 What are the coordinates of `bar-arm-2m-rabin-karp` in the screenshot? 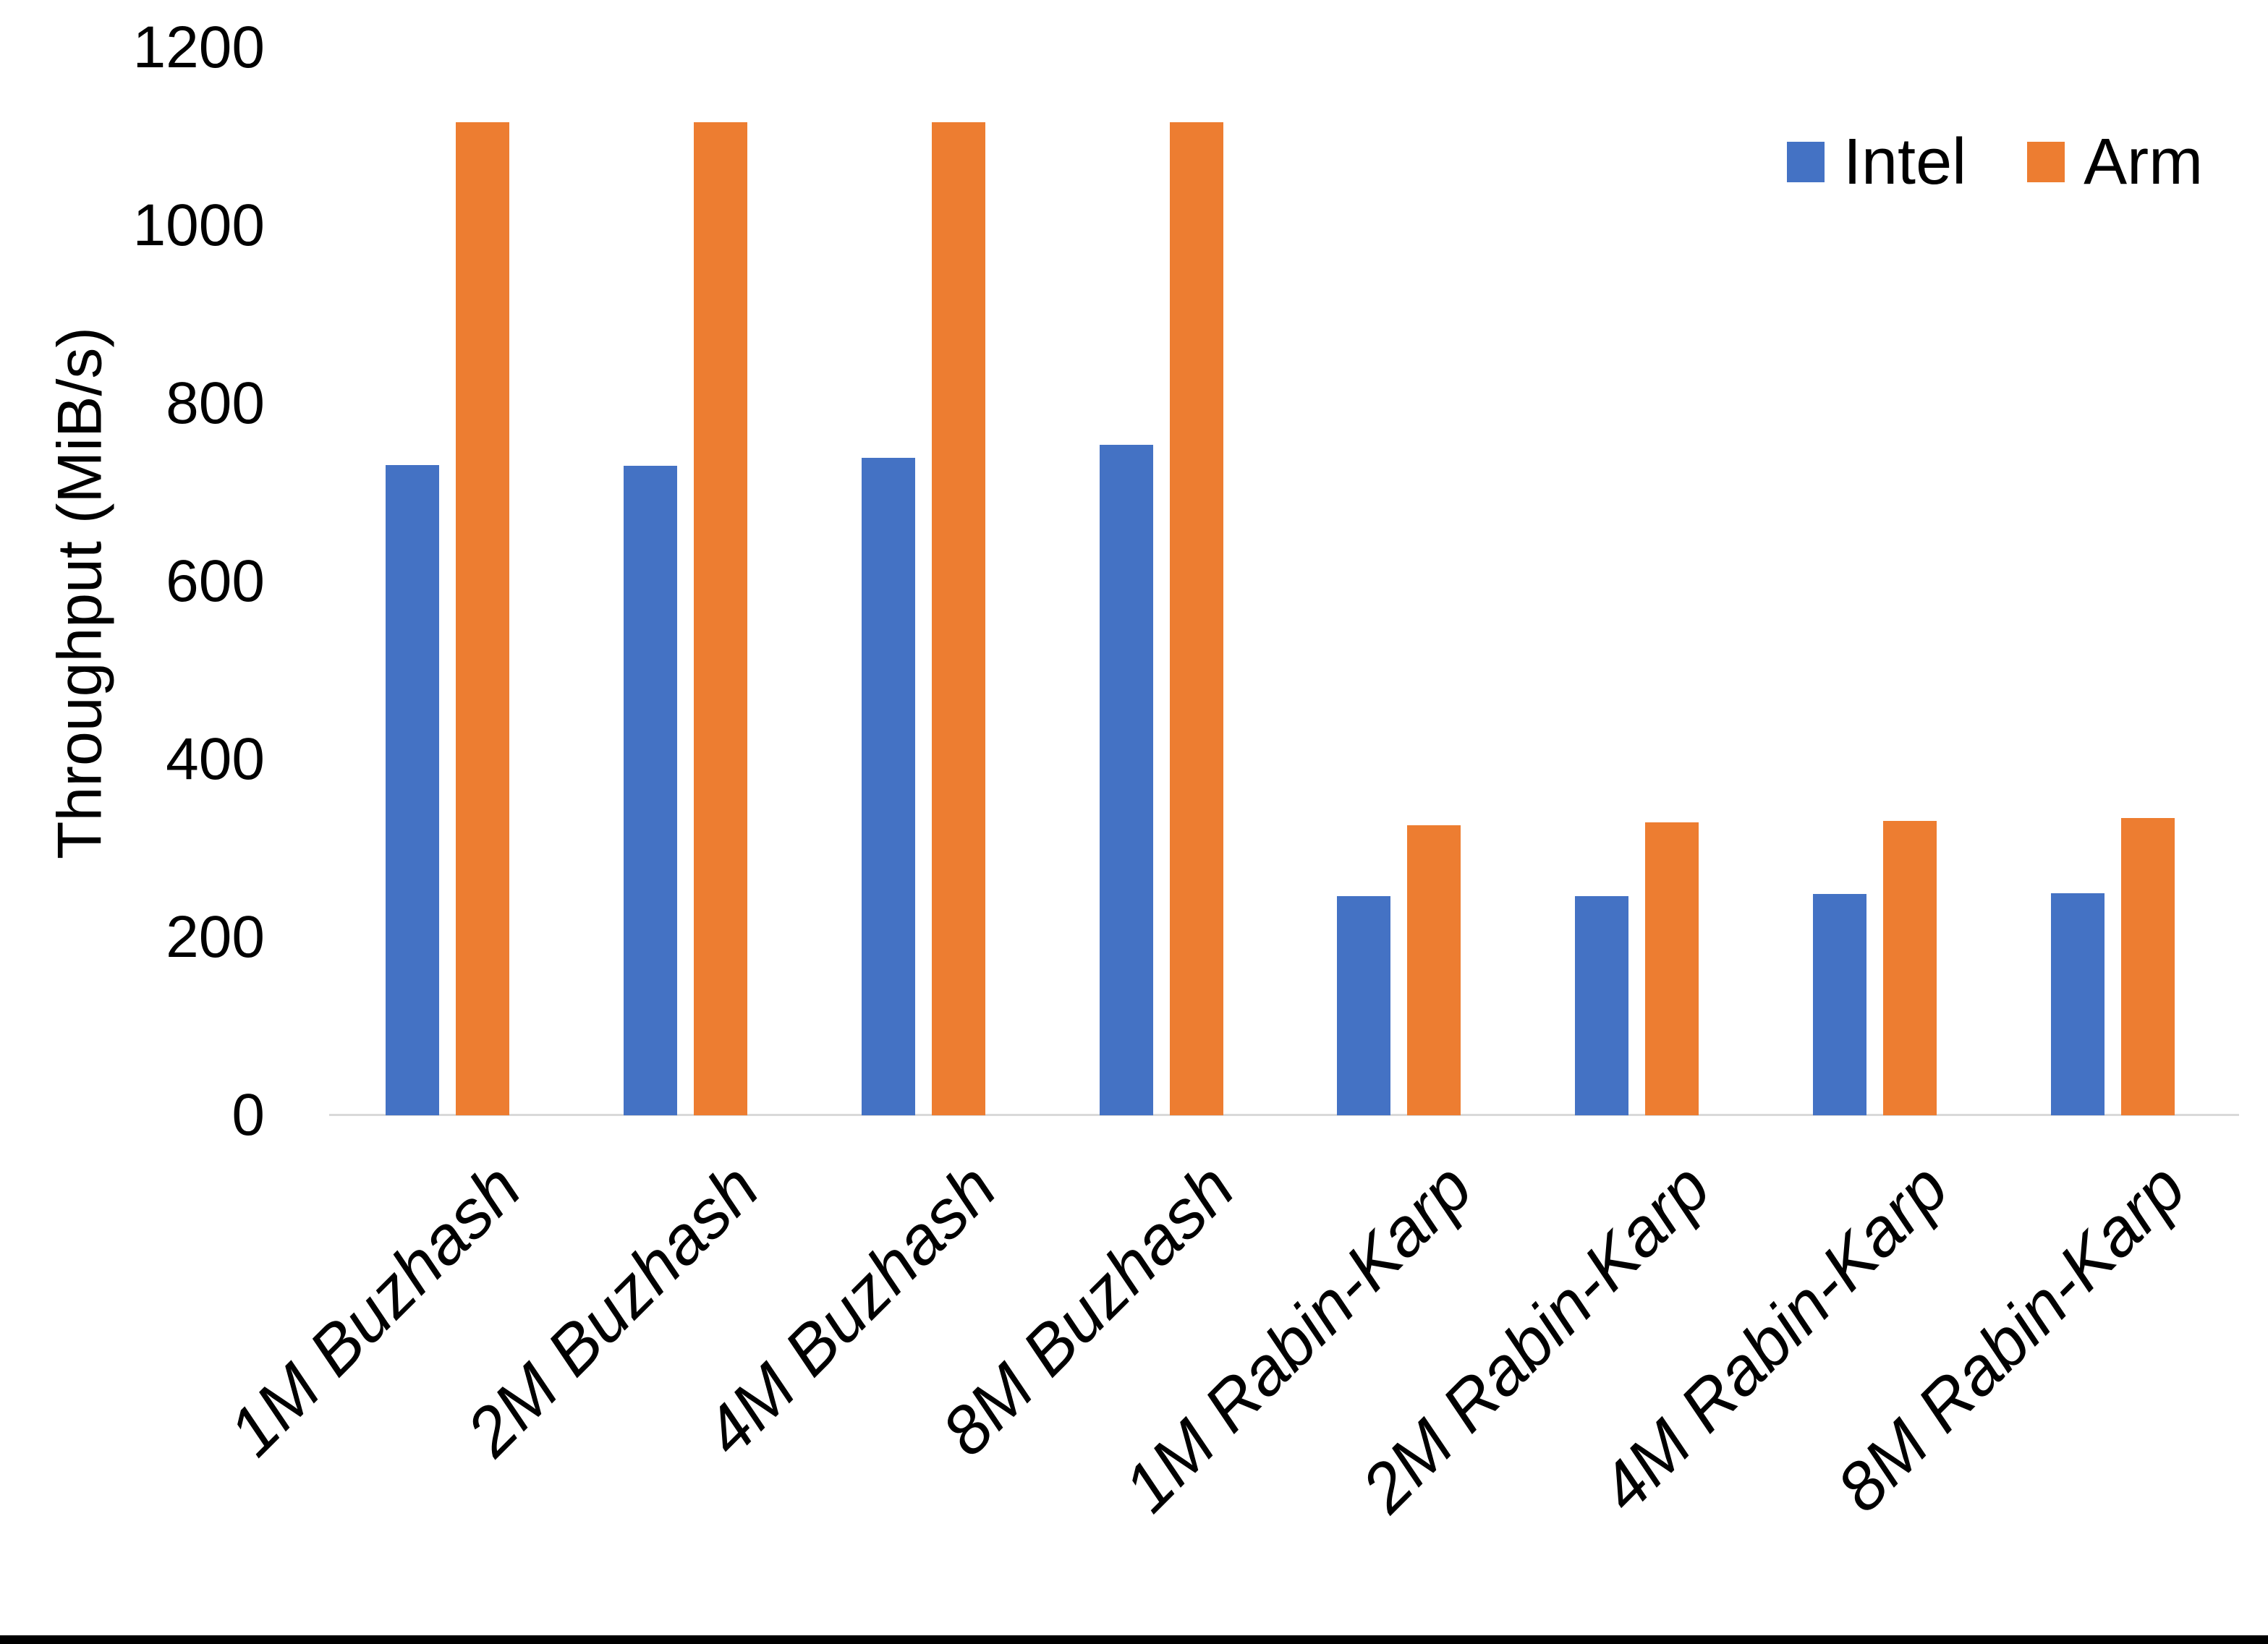 It's located at (1672, 968).